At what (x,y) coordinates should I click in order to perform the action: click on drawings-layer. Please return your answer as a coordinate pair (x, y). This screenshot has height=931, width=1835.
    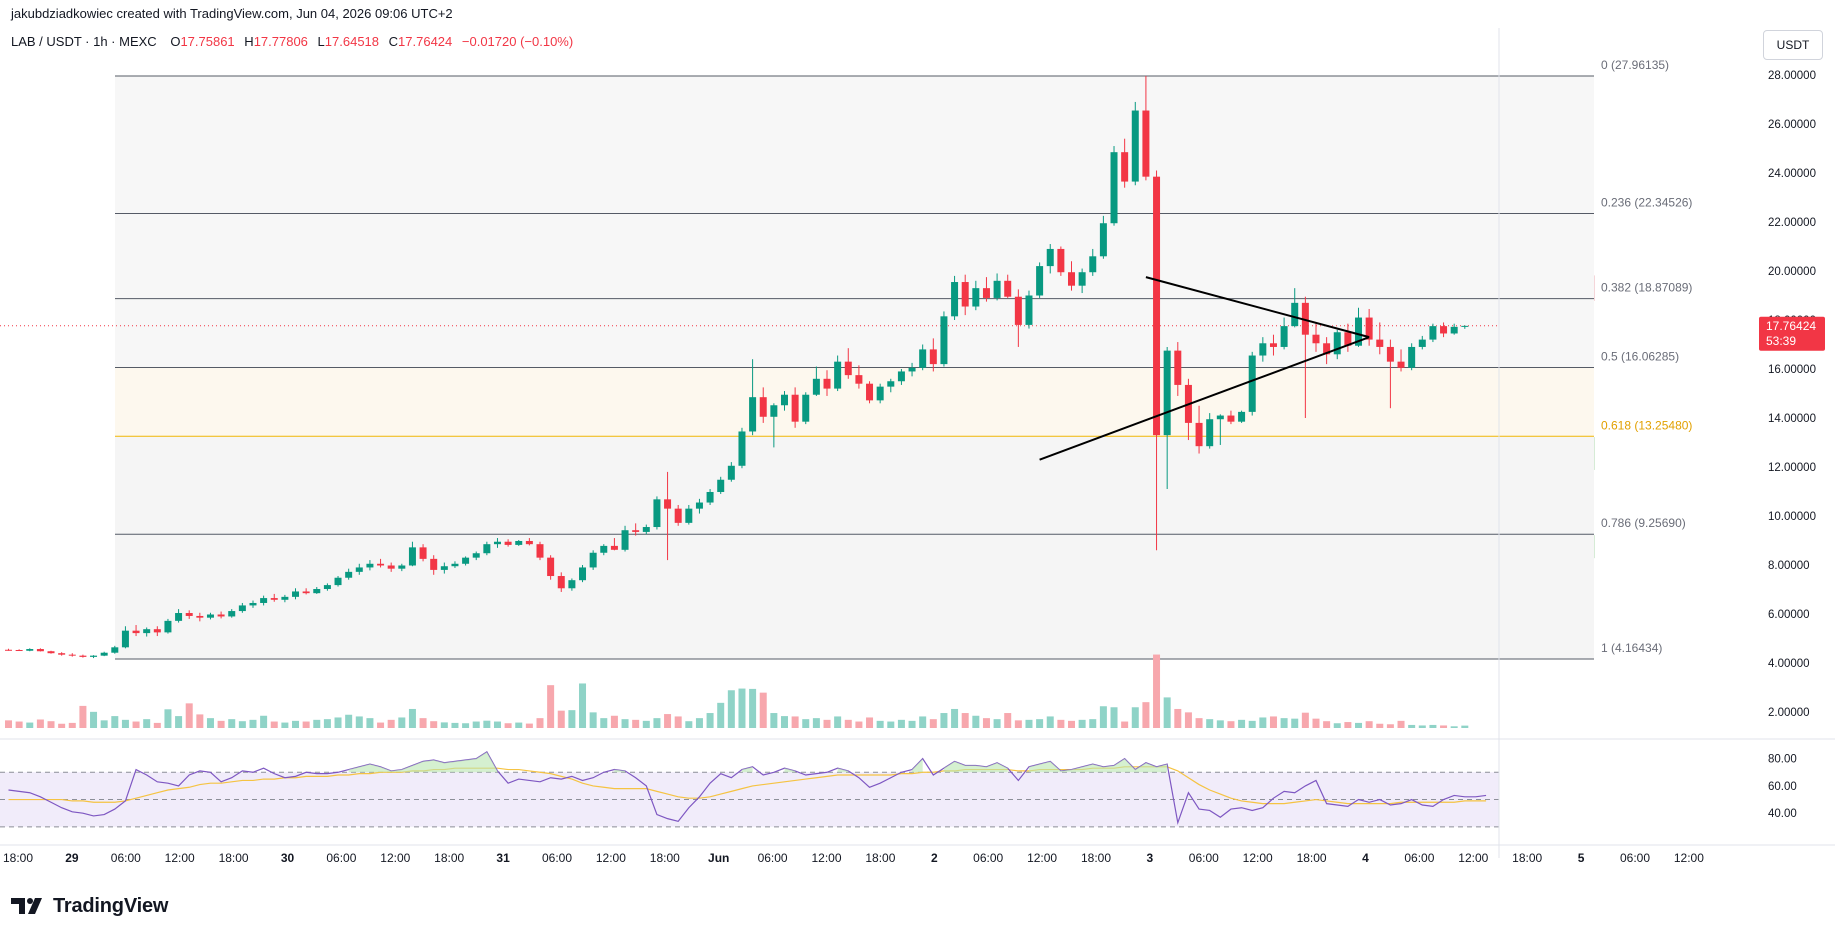
    Looking at the image, I should click on (1204, 368).